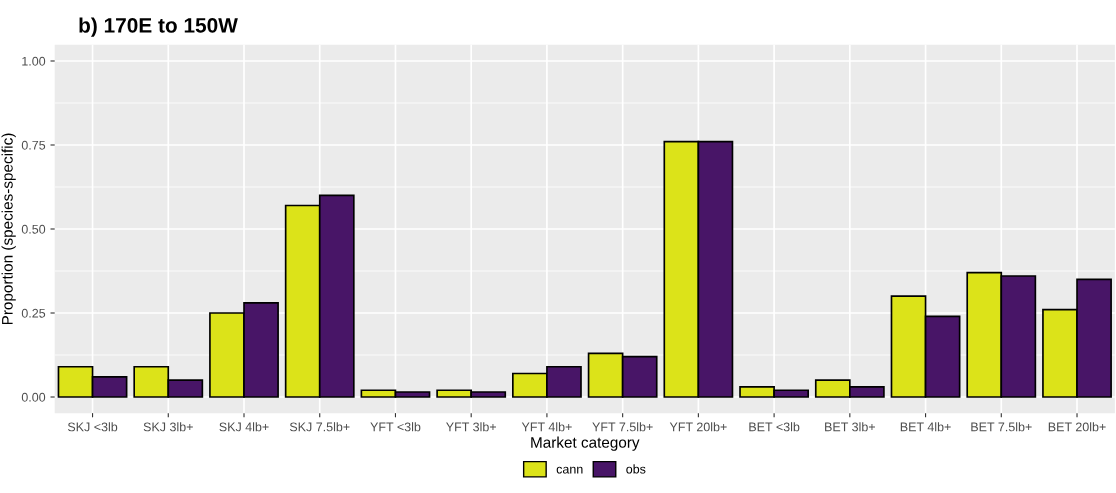 This screenshot has height=493, width=1116. What do you see at coordinates (8, 229) in the screenshot?
I see `y-axis-title: Proportion (species-specific)` at bounding box center [8, 229].